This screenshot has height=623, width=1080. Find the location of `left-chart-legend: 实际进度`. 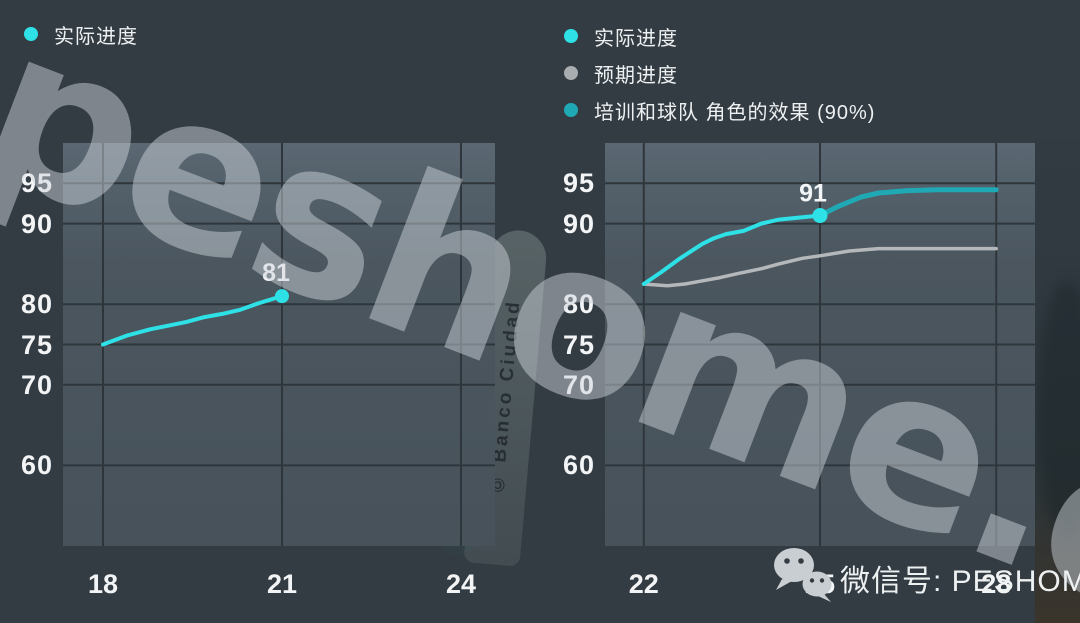

left-chart-legend: 实际进度 is located at coordinates (81, 34).